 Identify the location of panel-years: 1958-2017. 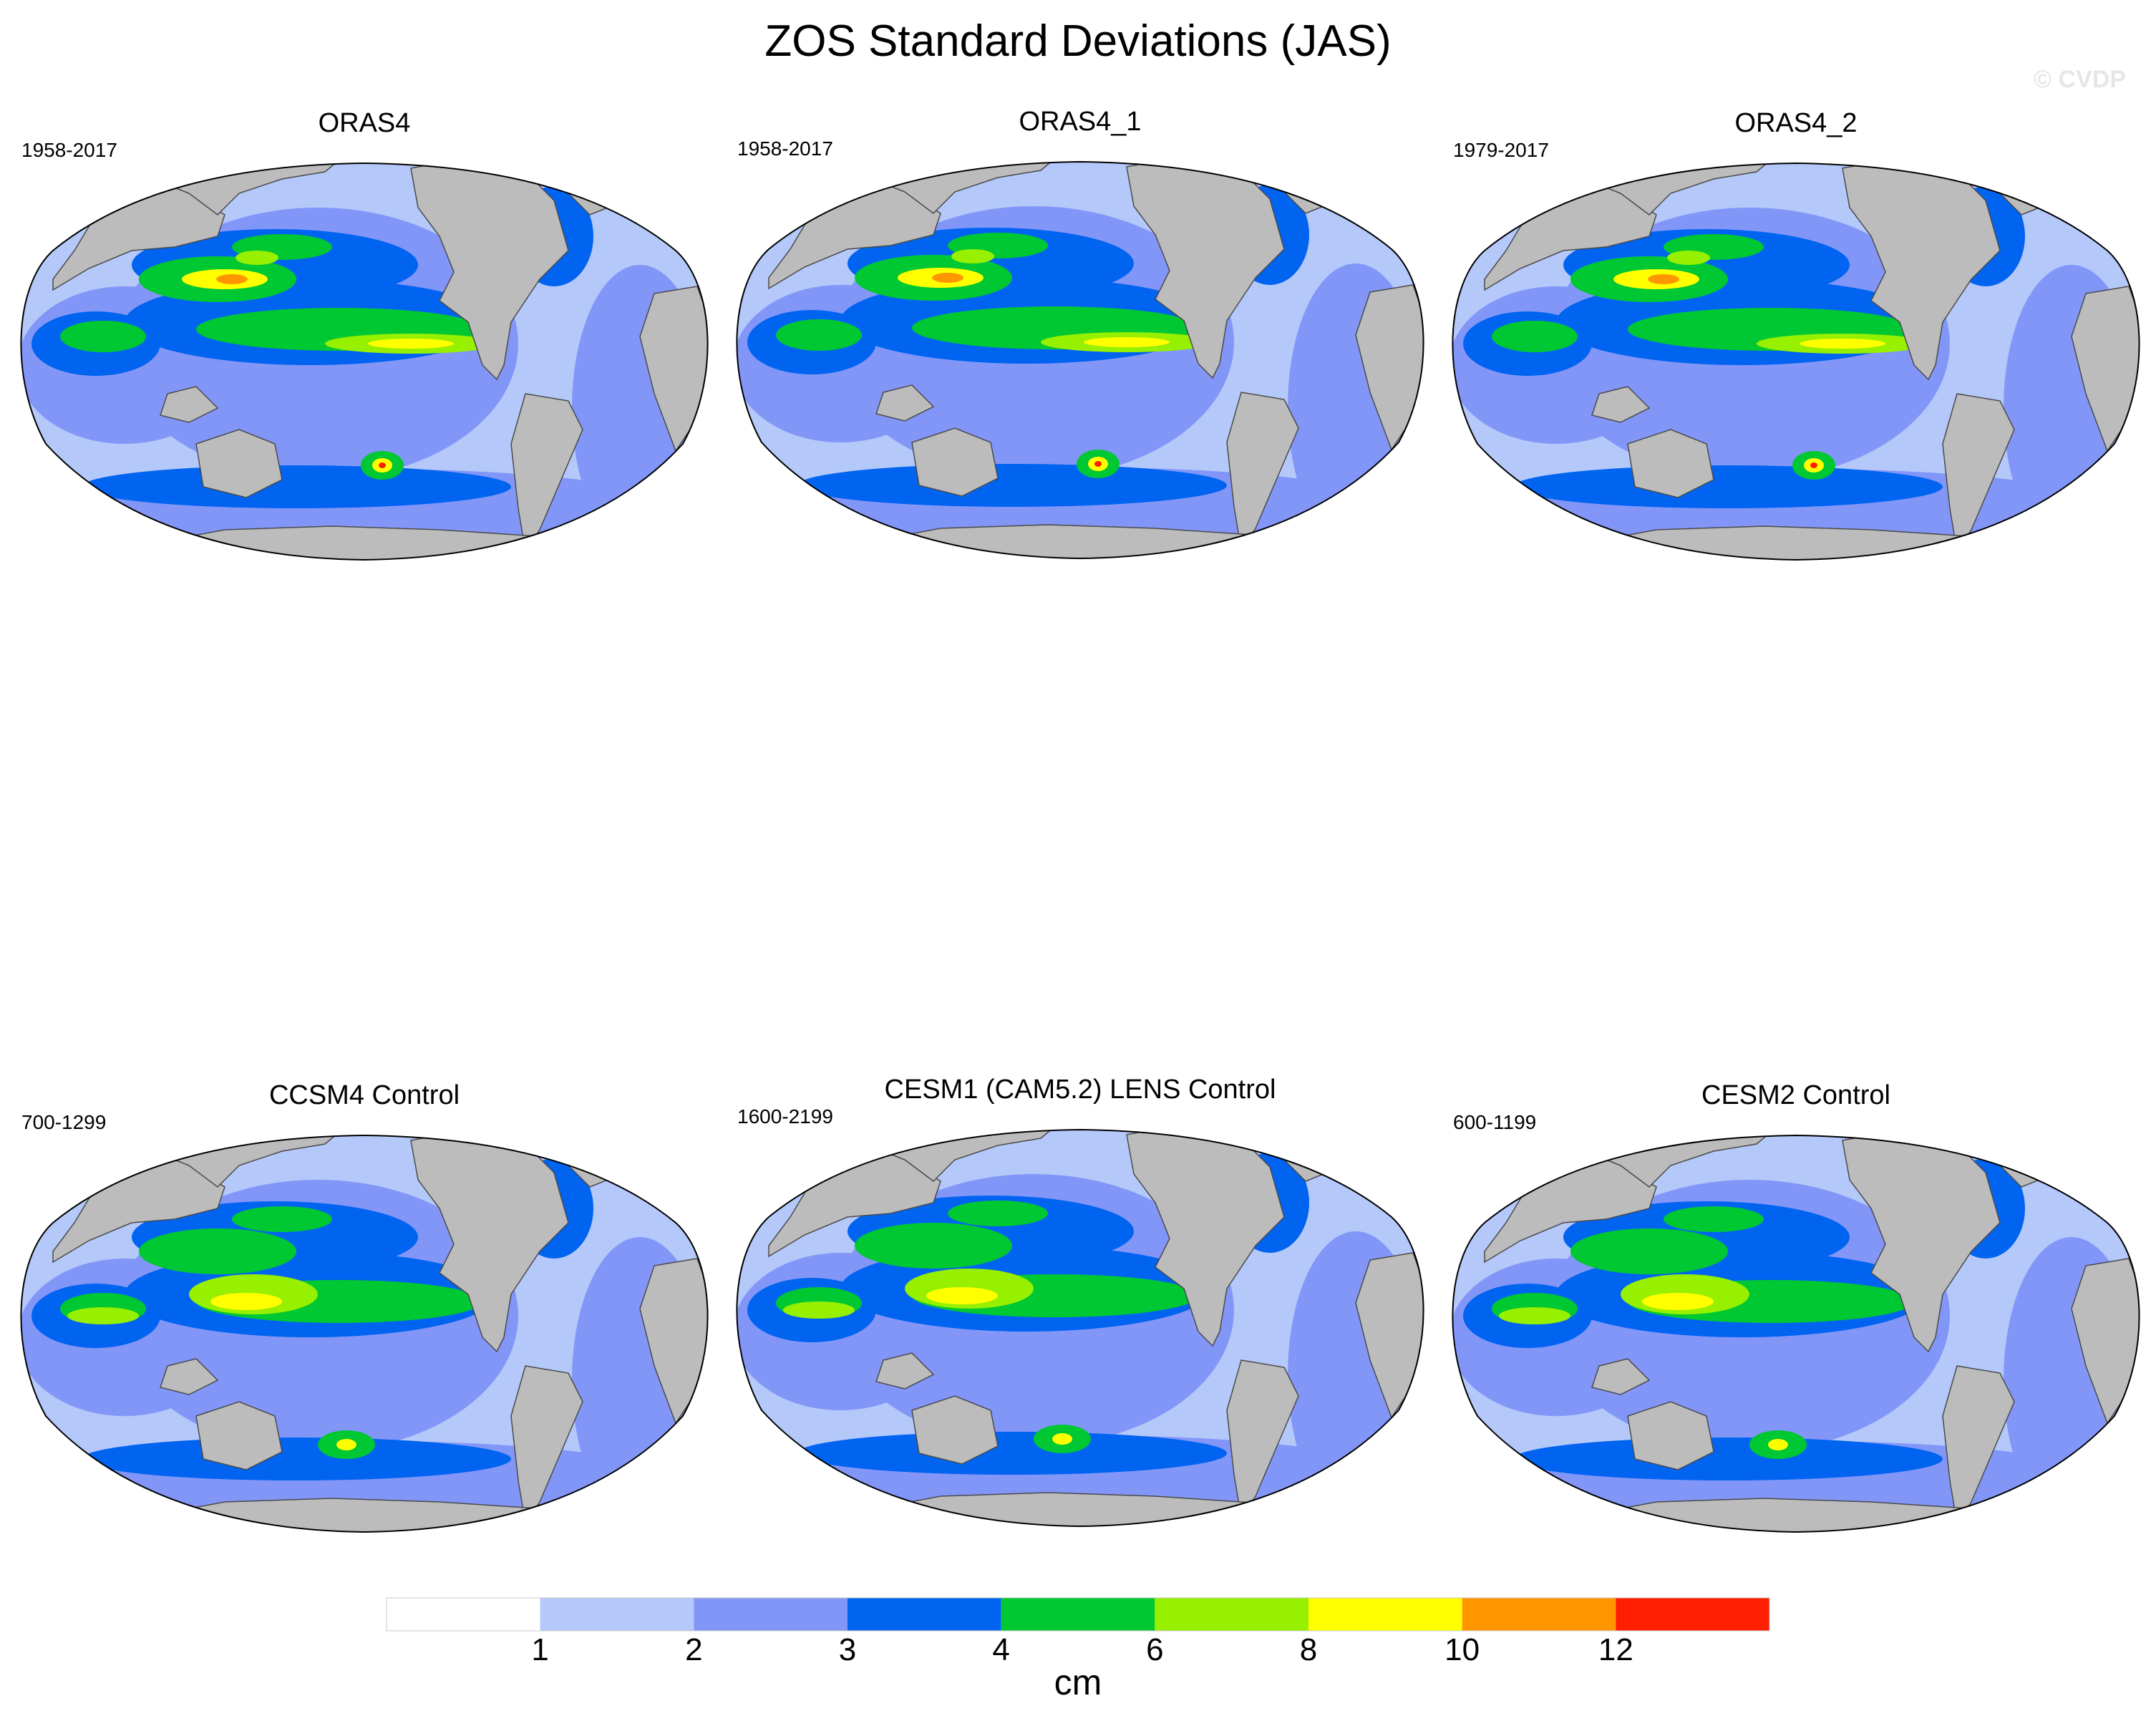
(785, 149).